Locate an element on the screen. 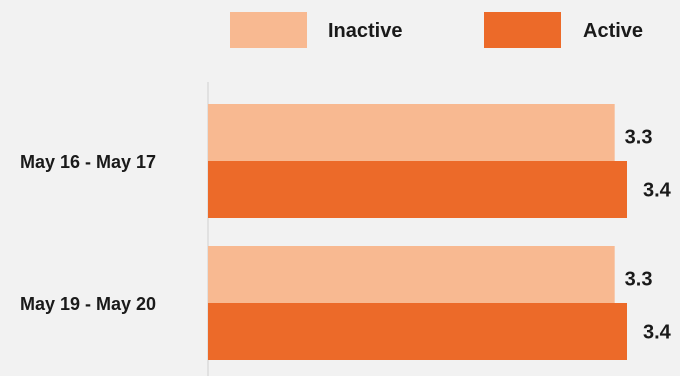 The height and width of the screenshot is (376, 680). legend-label-inactive: Inactive is located at coordinates (365, 31).